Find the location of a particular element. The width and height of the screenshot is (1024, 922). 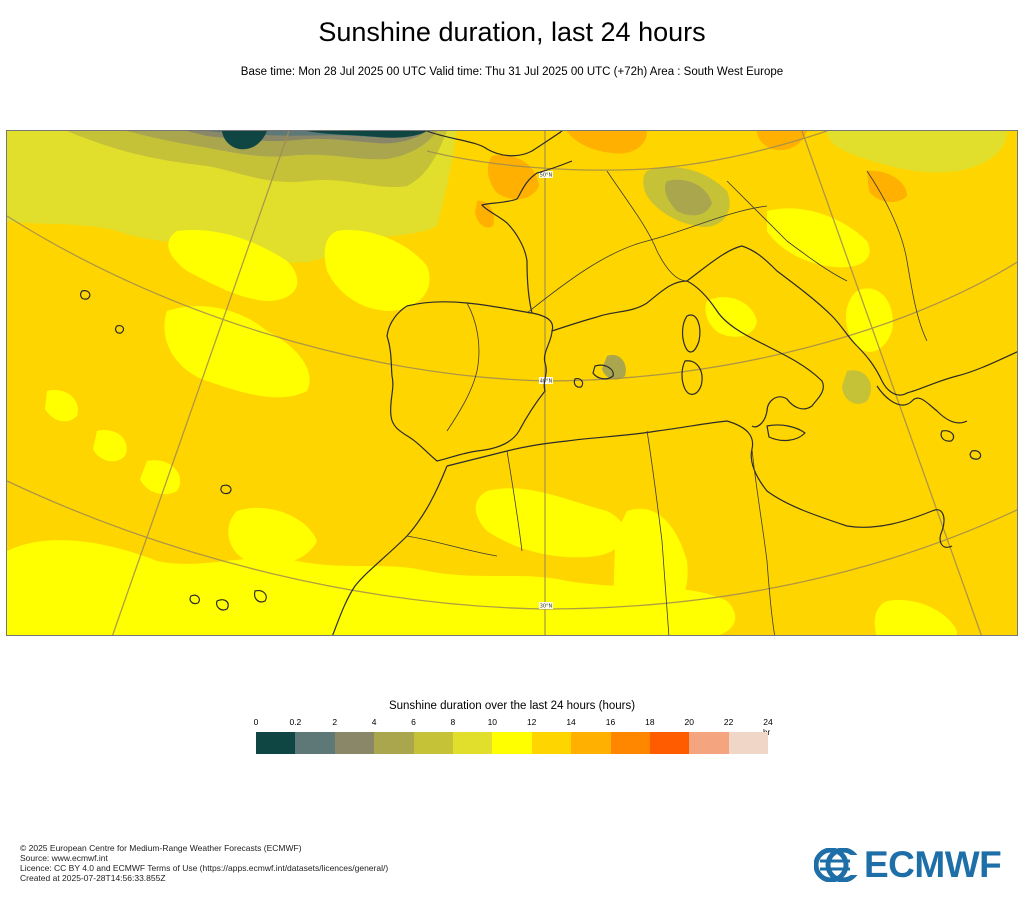

legend-tick-10: 18 is located at coordinates (650, 722).